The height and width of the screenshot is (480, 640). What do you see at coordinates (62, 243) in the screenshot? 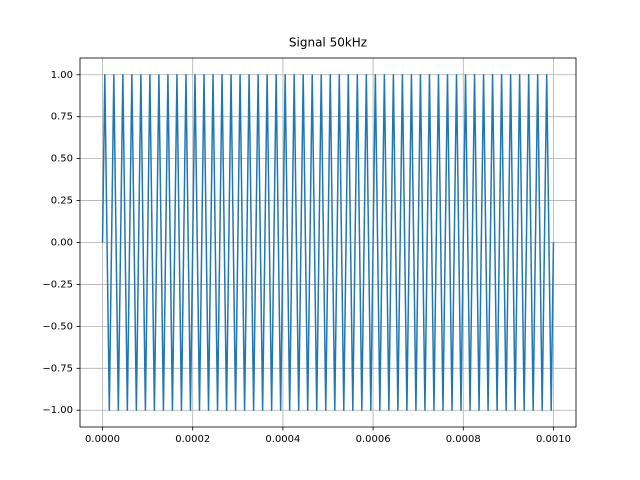
I see `y-tick-label: 0.00` at bounding box center [62, 243].